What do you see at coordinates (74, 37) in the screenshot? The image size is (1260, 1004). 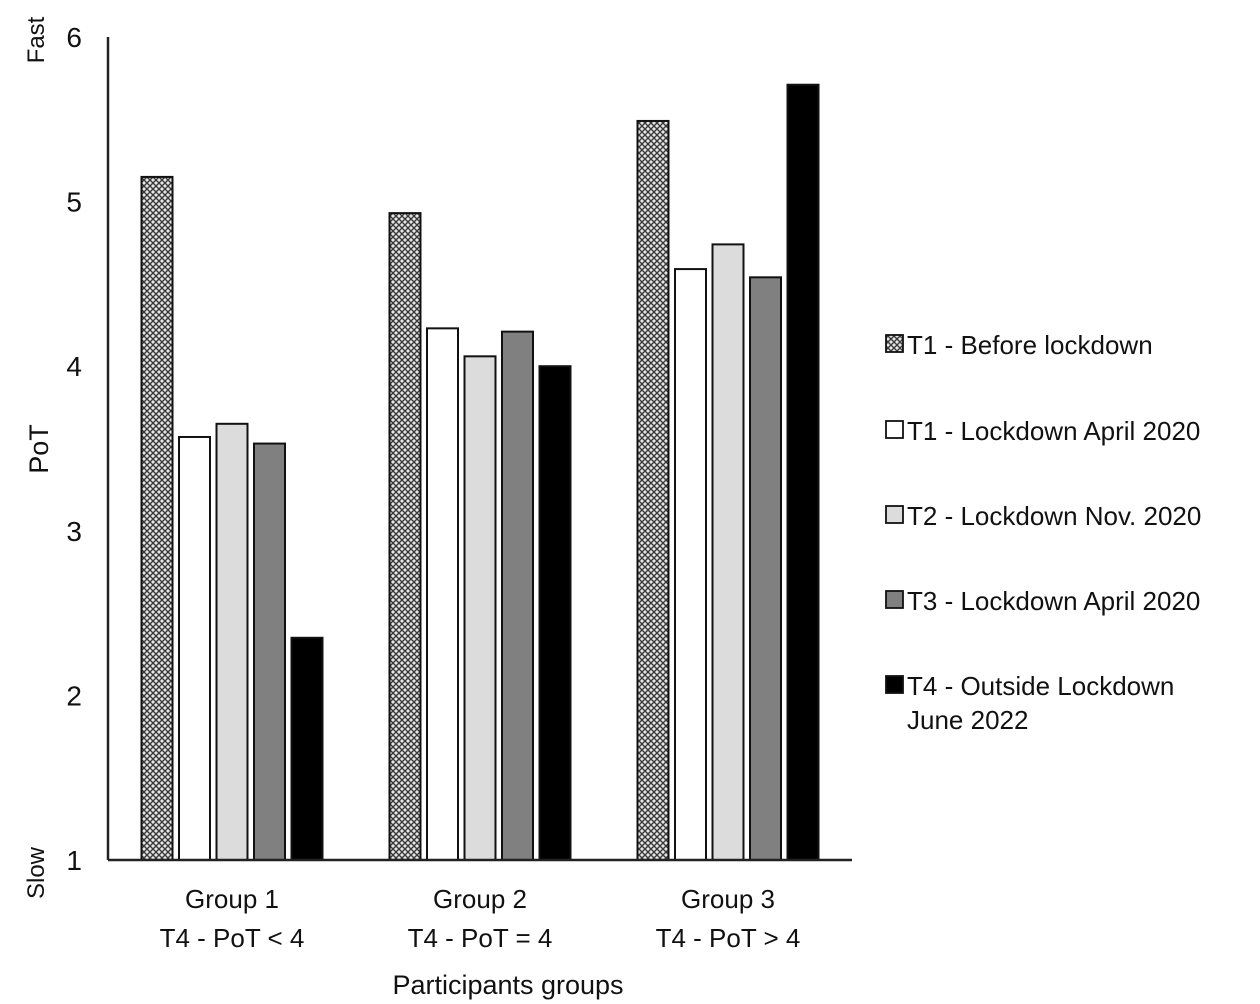 I see `y-tick-label: 6` at bounding box center [74, 37].